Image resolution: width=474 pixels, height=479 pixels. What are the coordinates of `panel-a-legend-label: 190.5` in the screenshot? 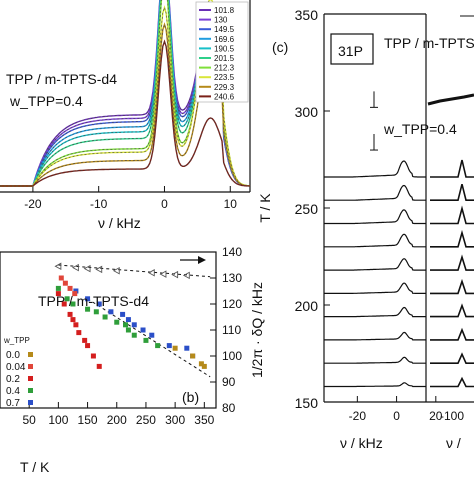 It's located at (224, 48).